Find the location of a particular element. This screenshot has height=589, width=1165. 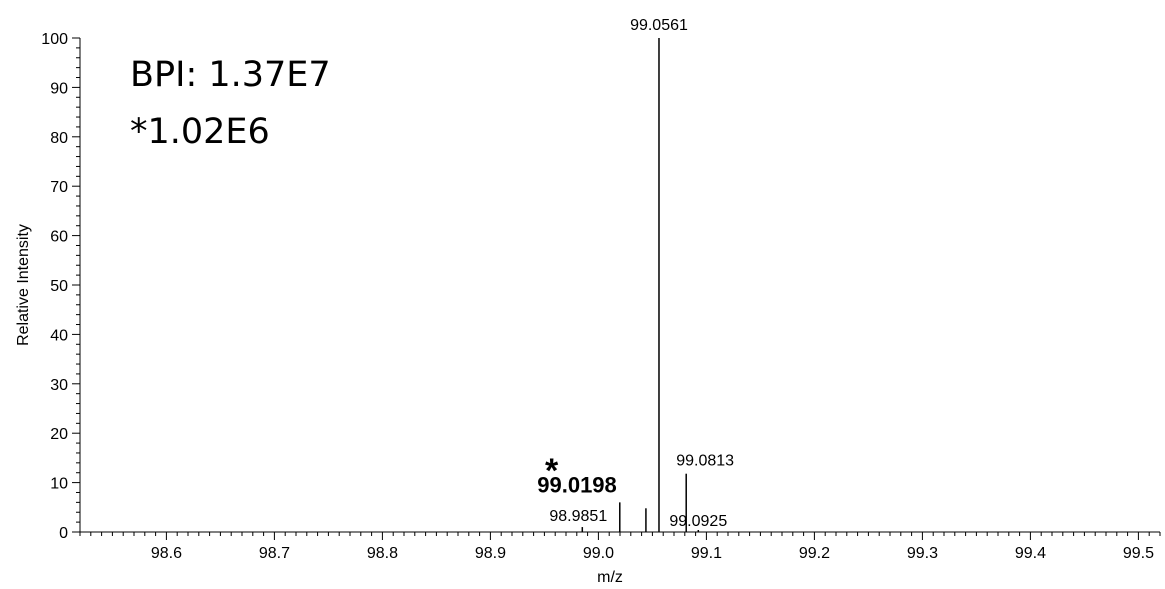

y-axis: 0 10 20 30 40 50 60 70 80 90 100 is located at coordinates (61, 286).